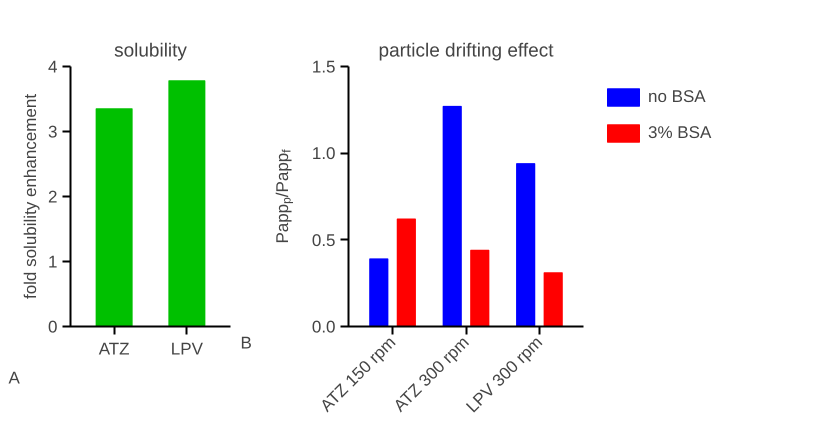  Describe the element at coordinates (677, 97) in the screenshot. I see `legend-label: no BSA` at that location.